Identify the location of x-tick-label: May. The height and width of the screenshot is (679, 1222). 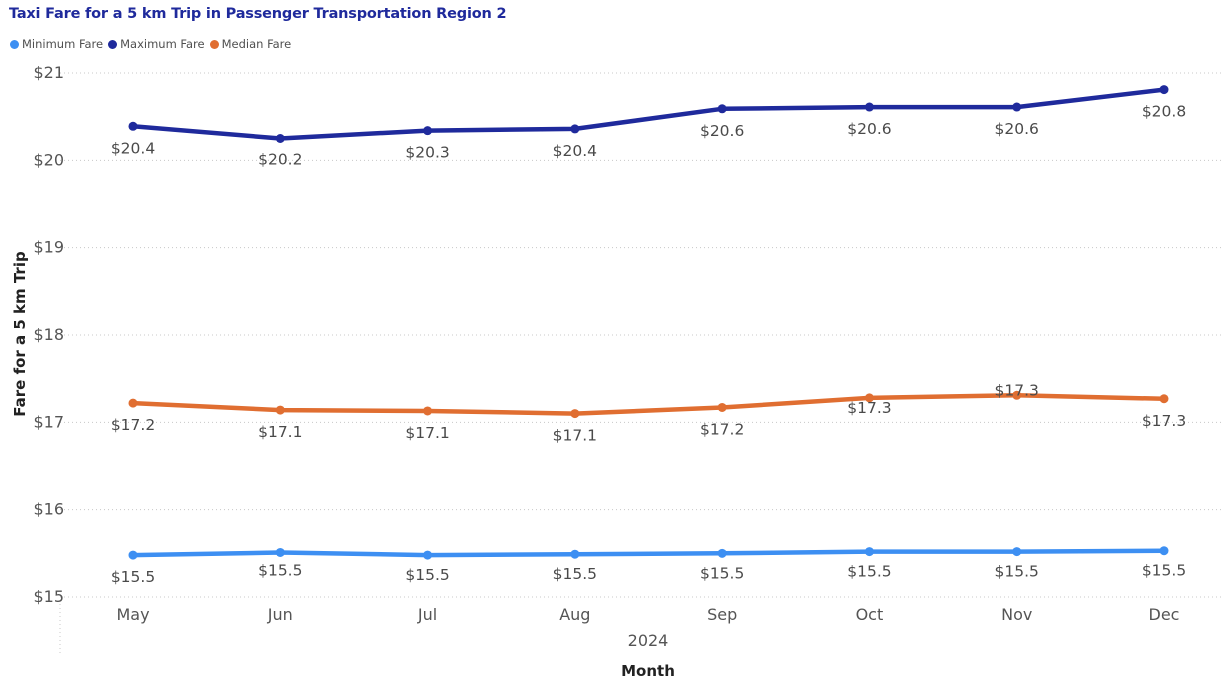
(132, 614).